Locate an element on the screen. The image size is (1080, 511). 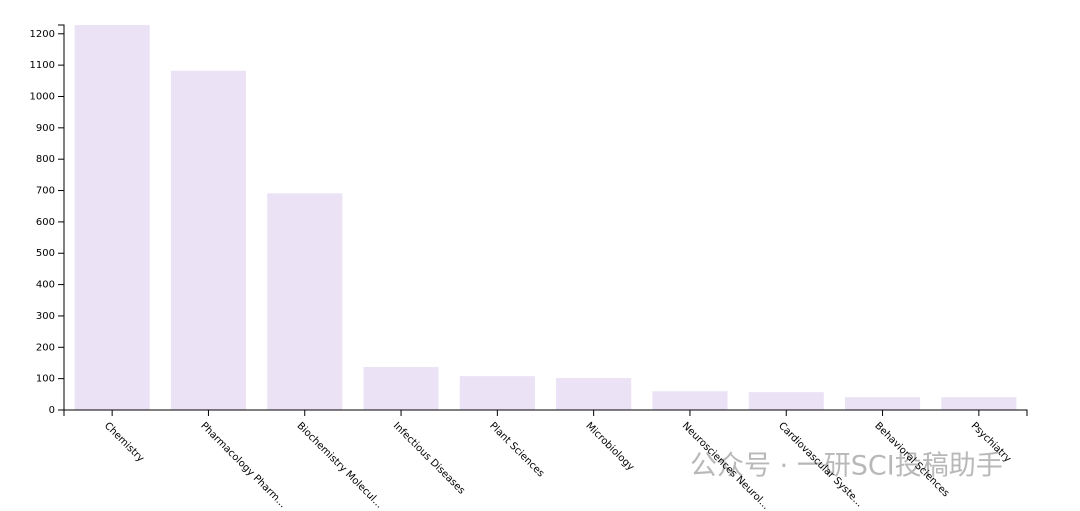
y-tick-label: 500 is located at coordinates (45, 253).